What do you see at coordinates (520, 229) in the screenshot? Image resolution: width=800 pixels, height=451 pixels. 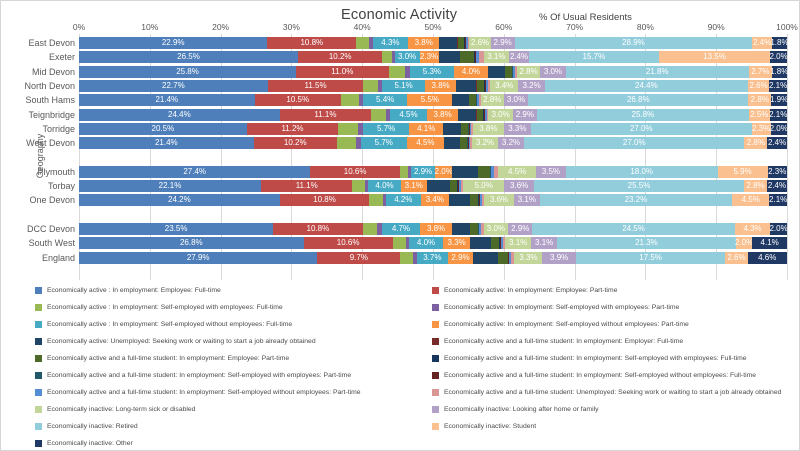 I see `bar-segment: 2.9%` at bounding box center [520, 229].